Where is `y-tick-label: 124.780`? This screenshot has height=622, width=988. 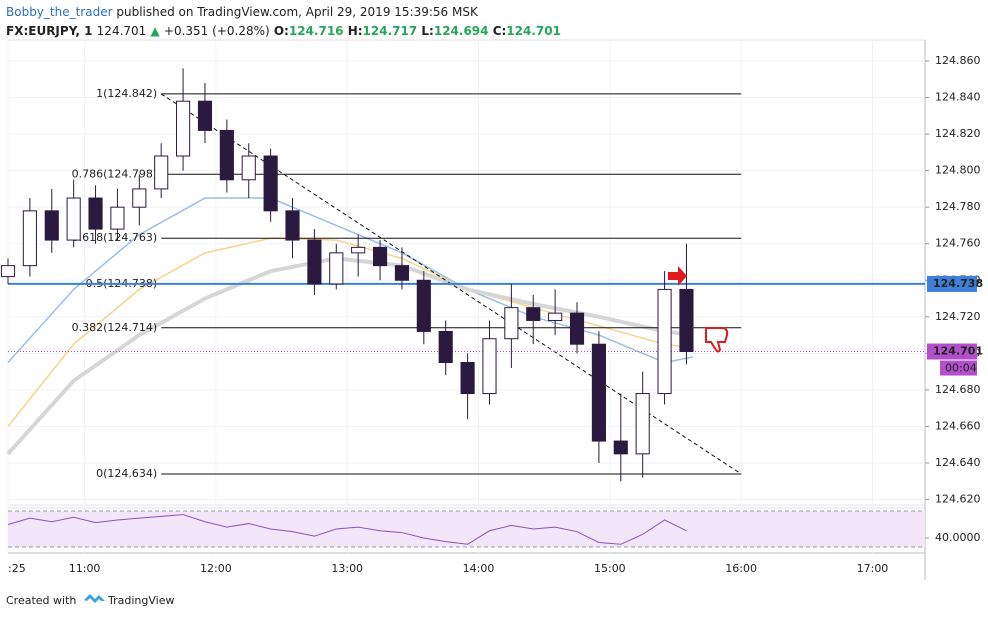
y-tick-label: 124.780 is located at coordinates (958, 206).